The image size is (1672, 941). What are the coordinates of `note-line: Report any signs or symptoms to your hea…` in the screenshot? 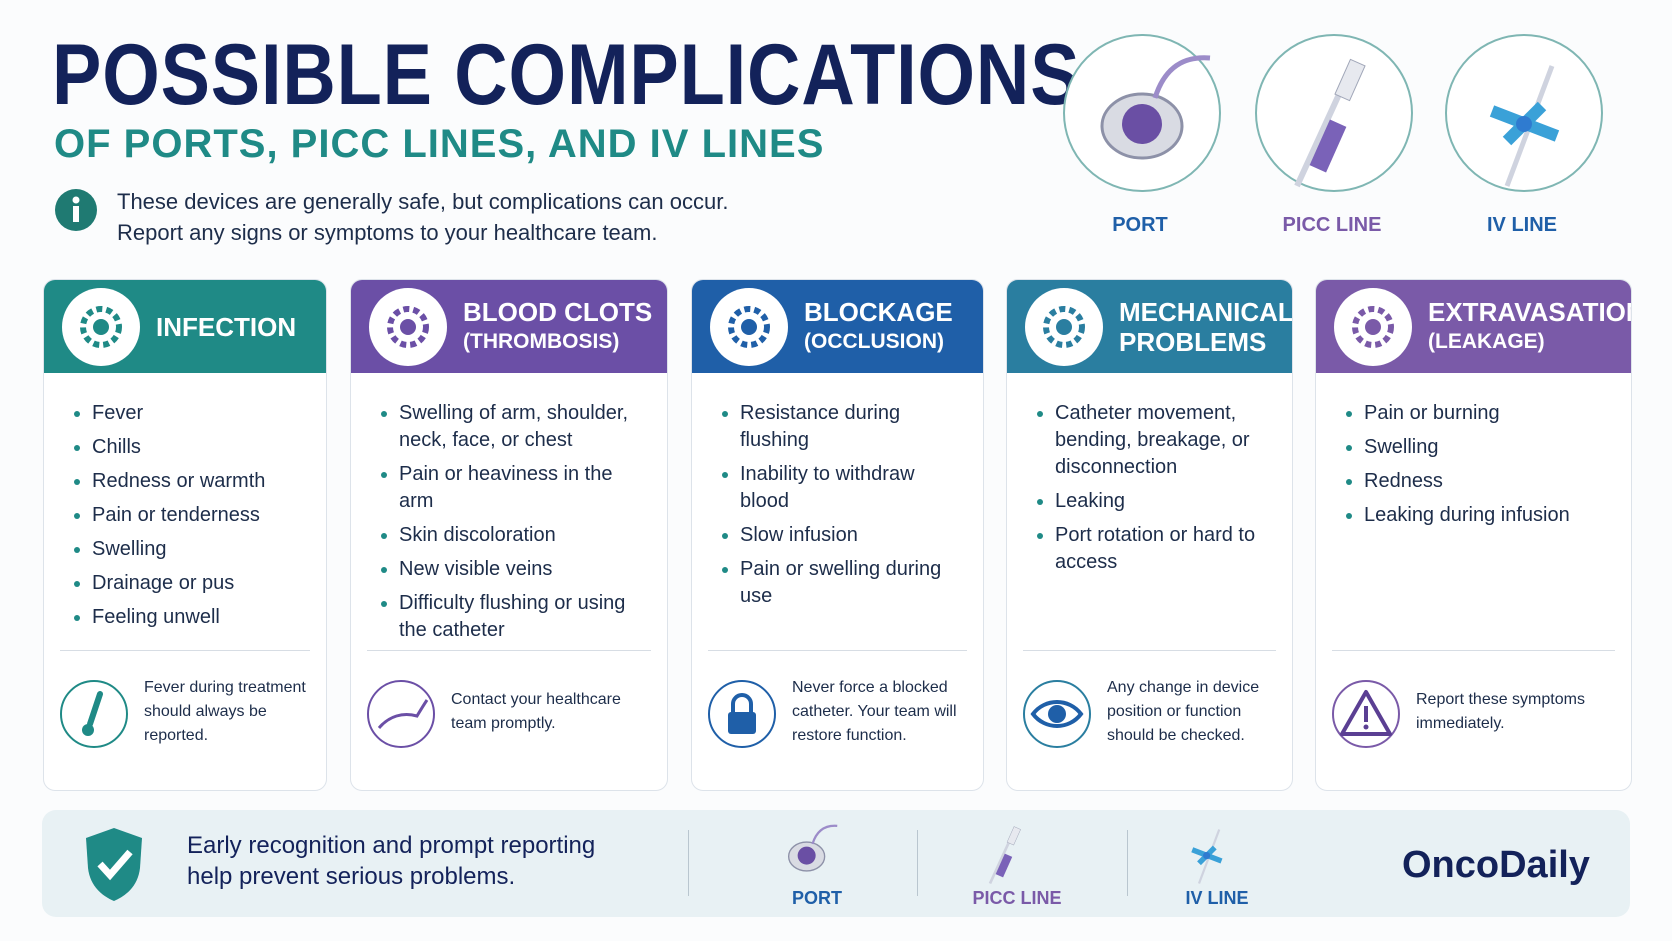 It's located at (387, 232).